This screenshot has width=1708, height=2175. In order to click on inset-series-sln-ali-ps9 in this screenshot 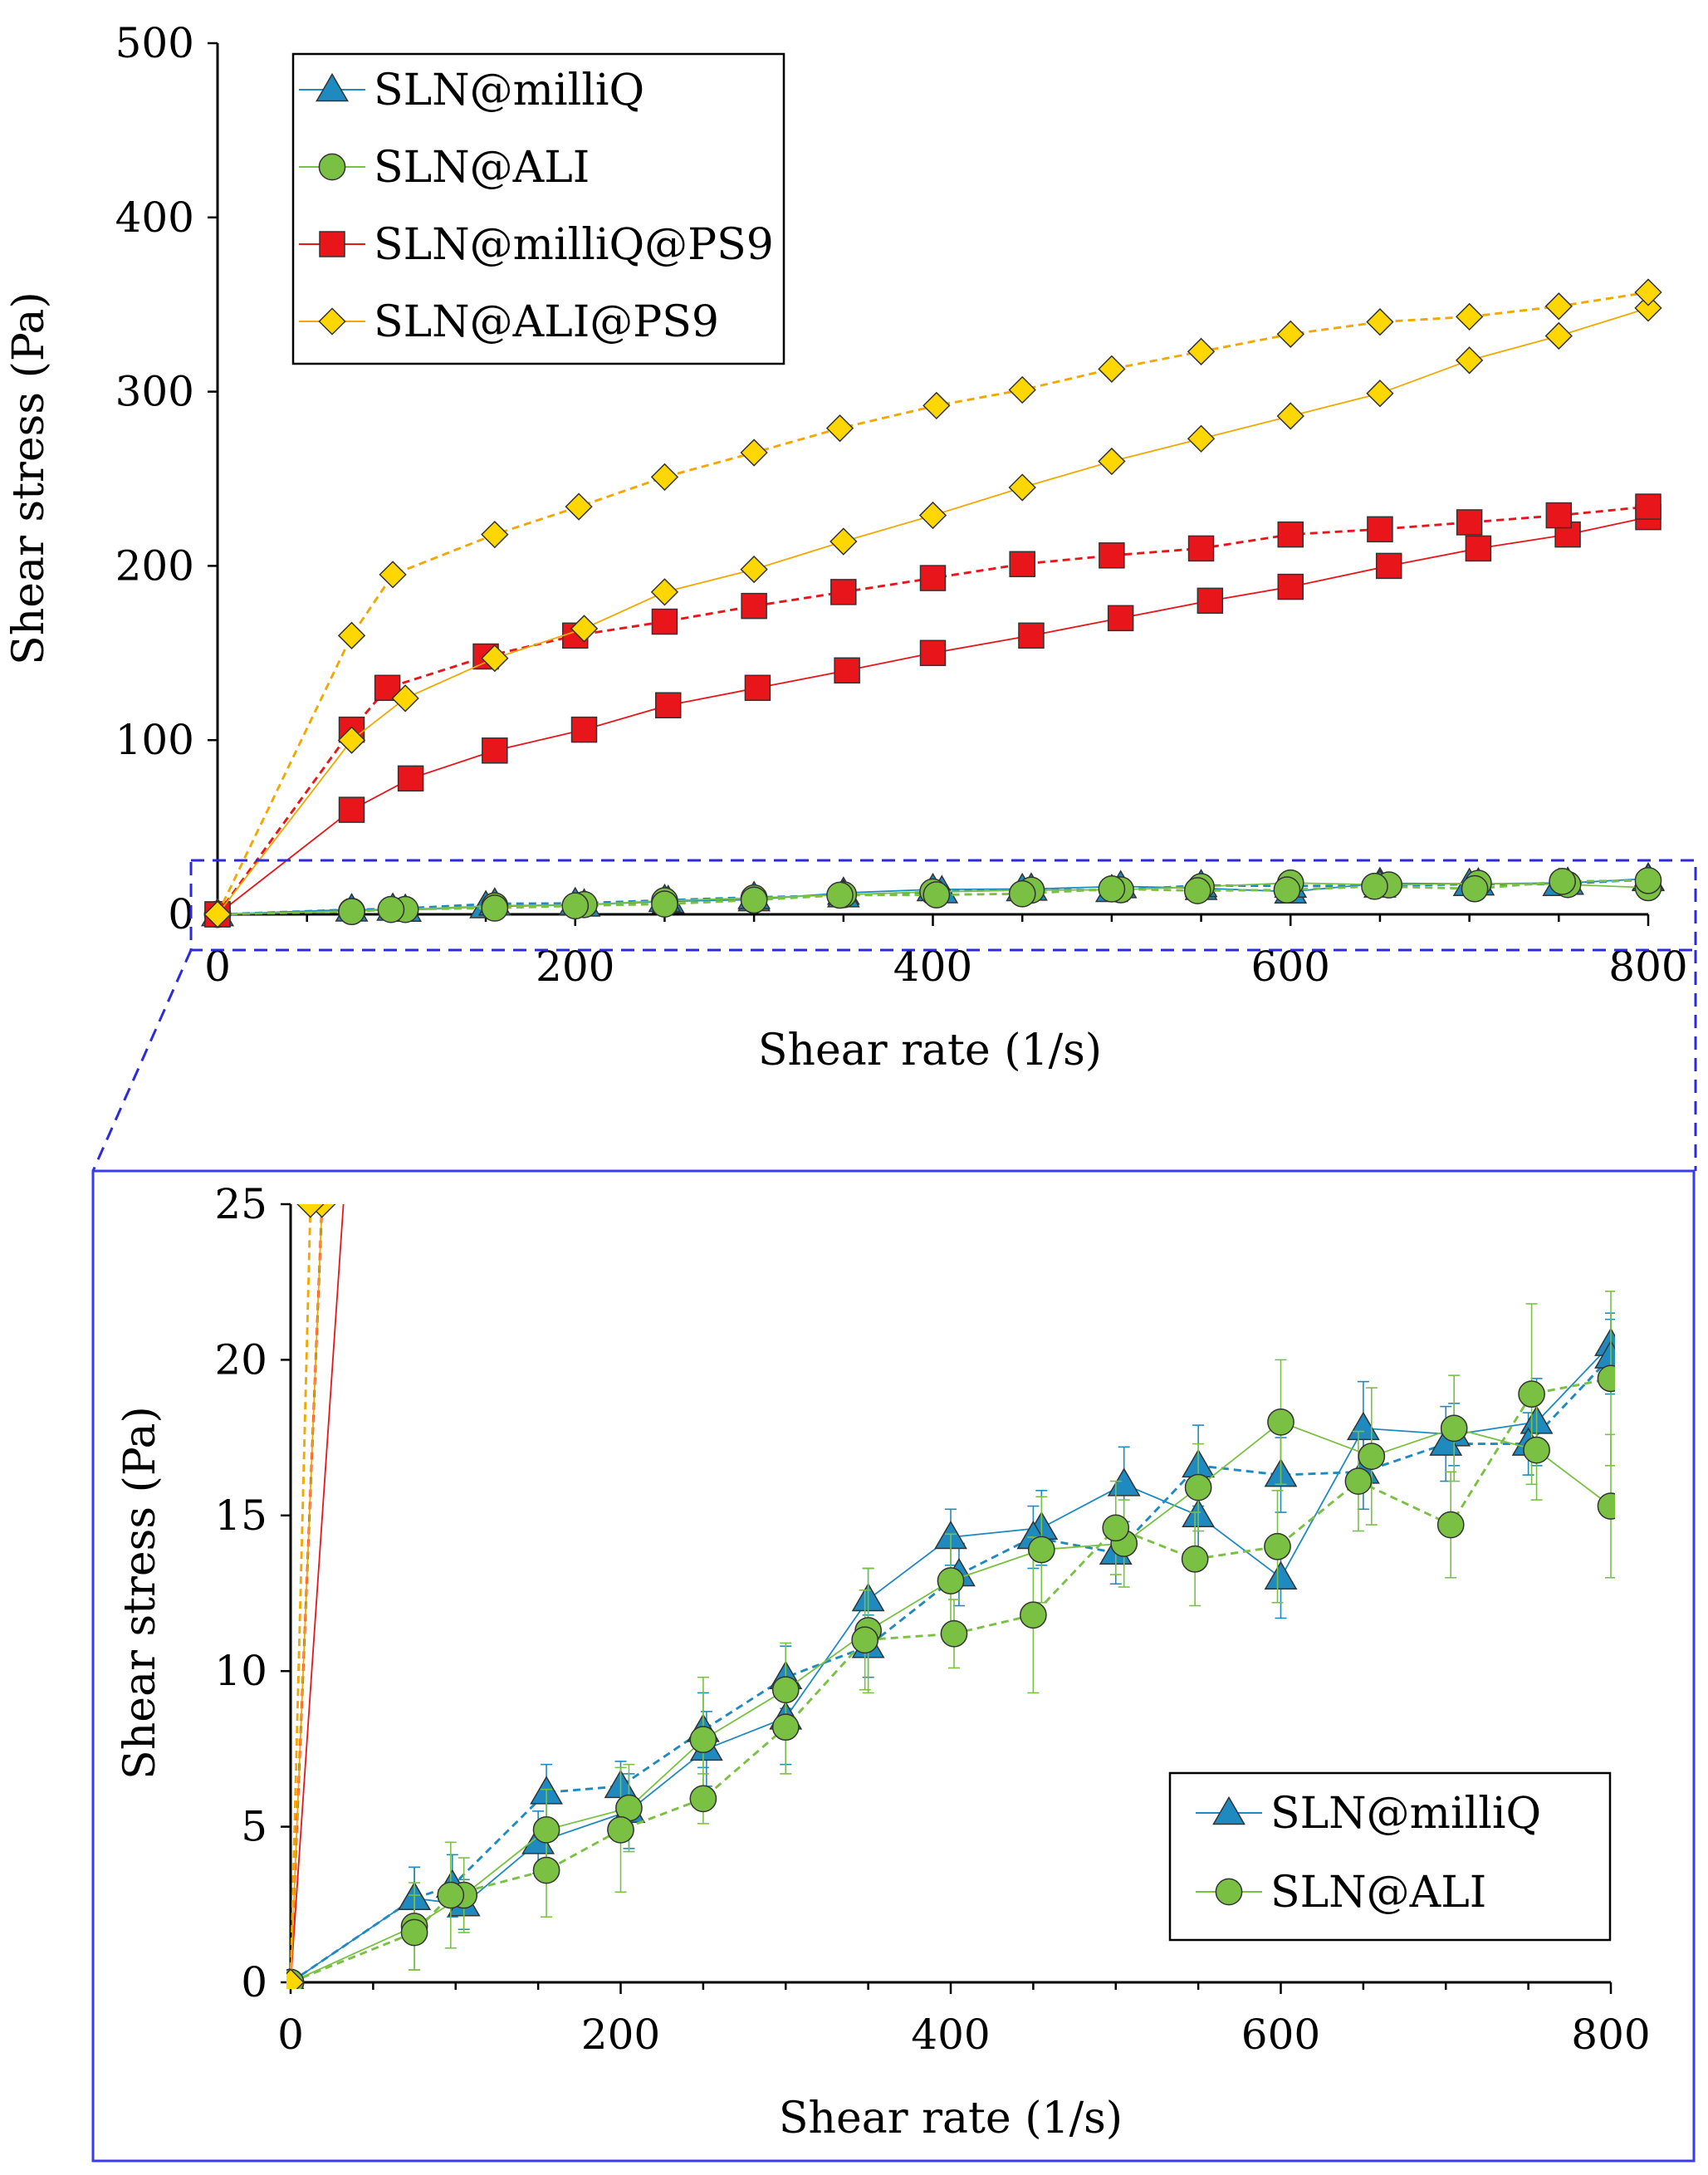, I will do `click(311, 1597)`.